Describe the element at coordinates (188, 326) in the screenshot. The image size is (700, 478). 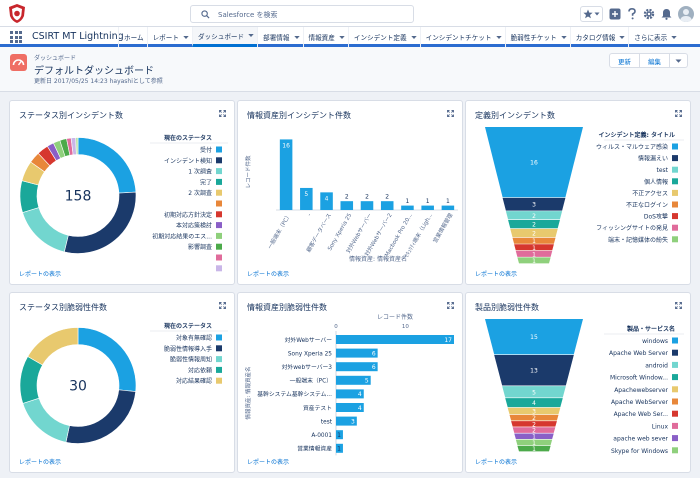
I see `legend-title: 現在のステータス` at that location.